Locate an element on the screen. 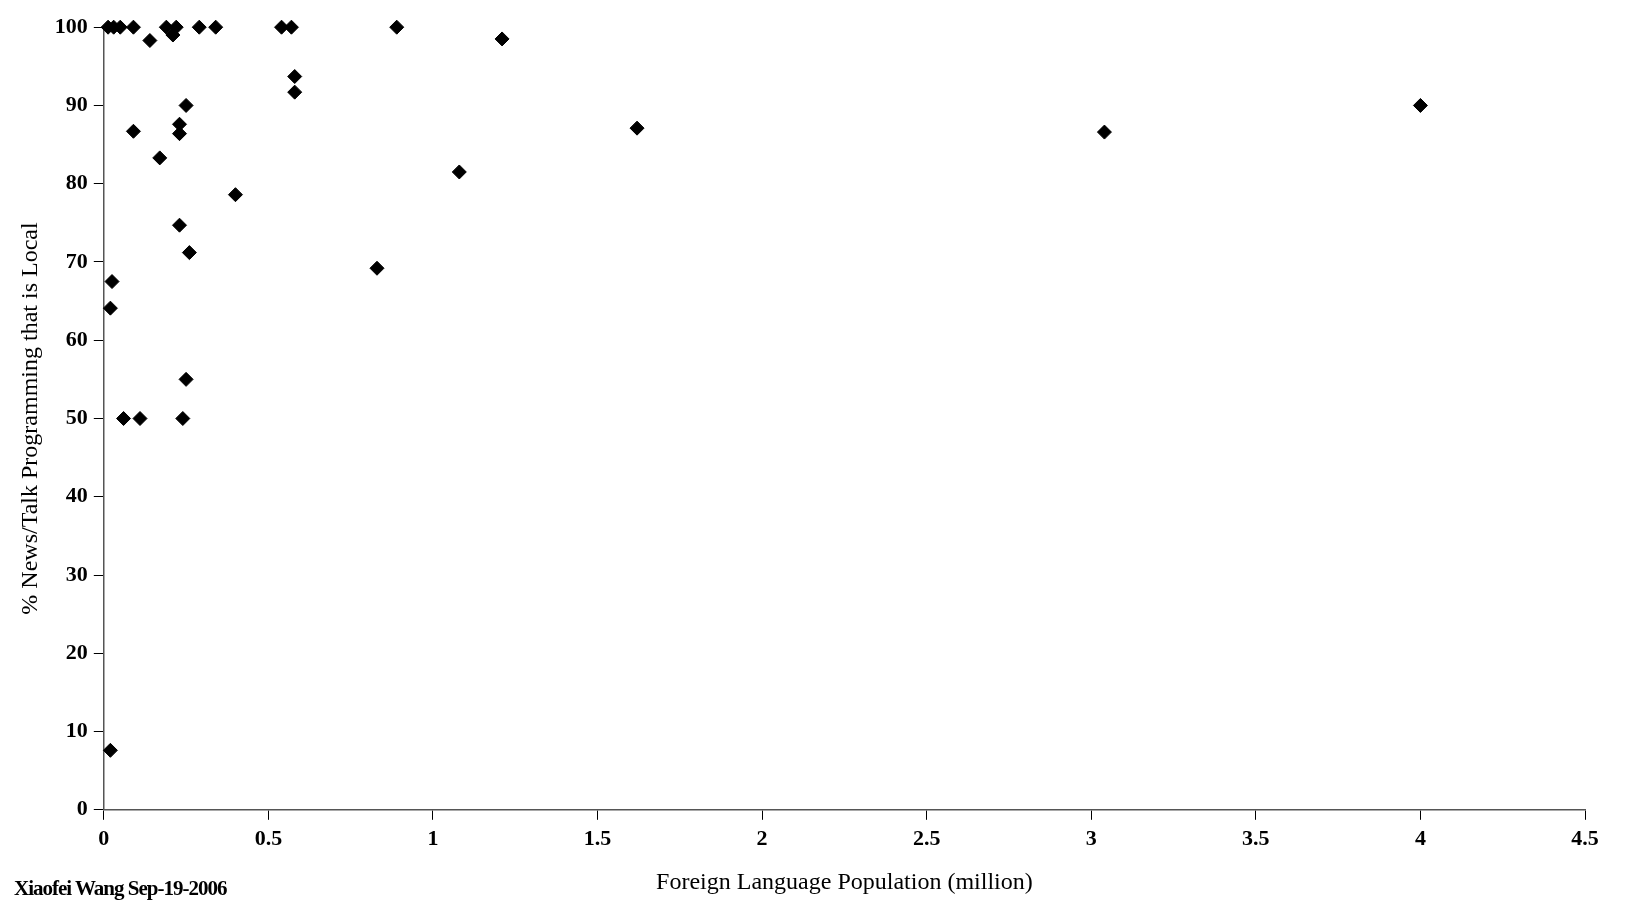 This screenshot has width=1633, height=913. x-tick-label: 1 is located at coordinates (433, 837).